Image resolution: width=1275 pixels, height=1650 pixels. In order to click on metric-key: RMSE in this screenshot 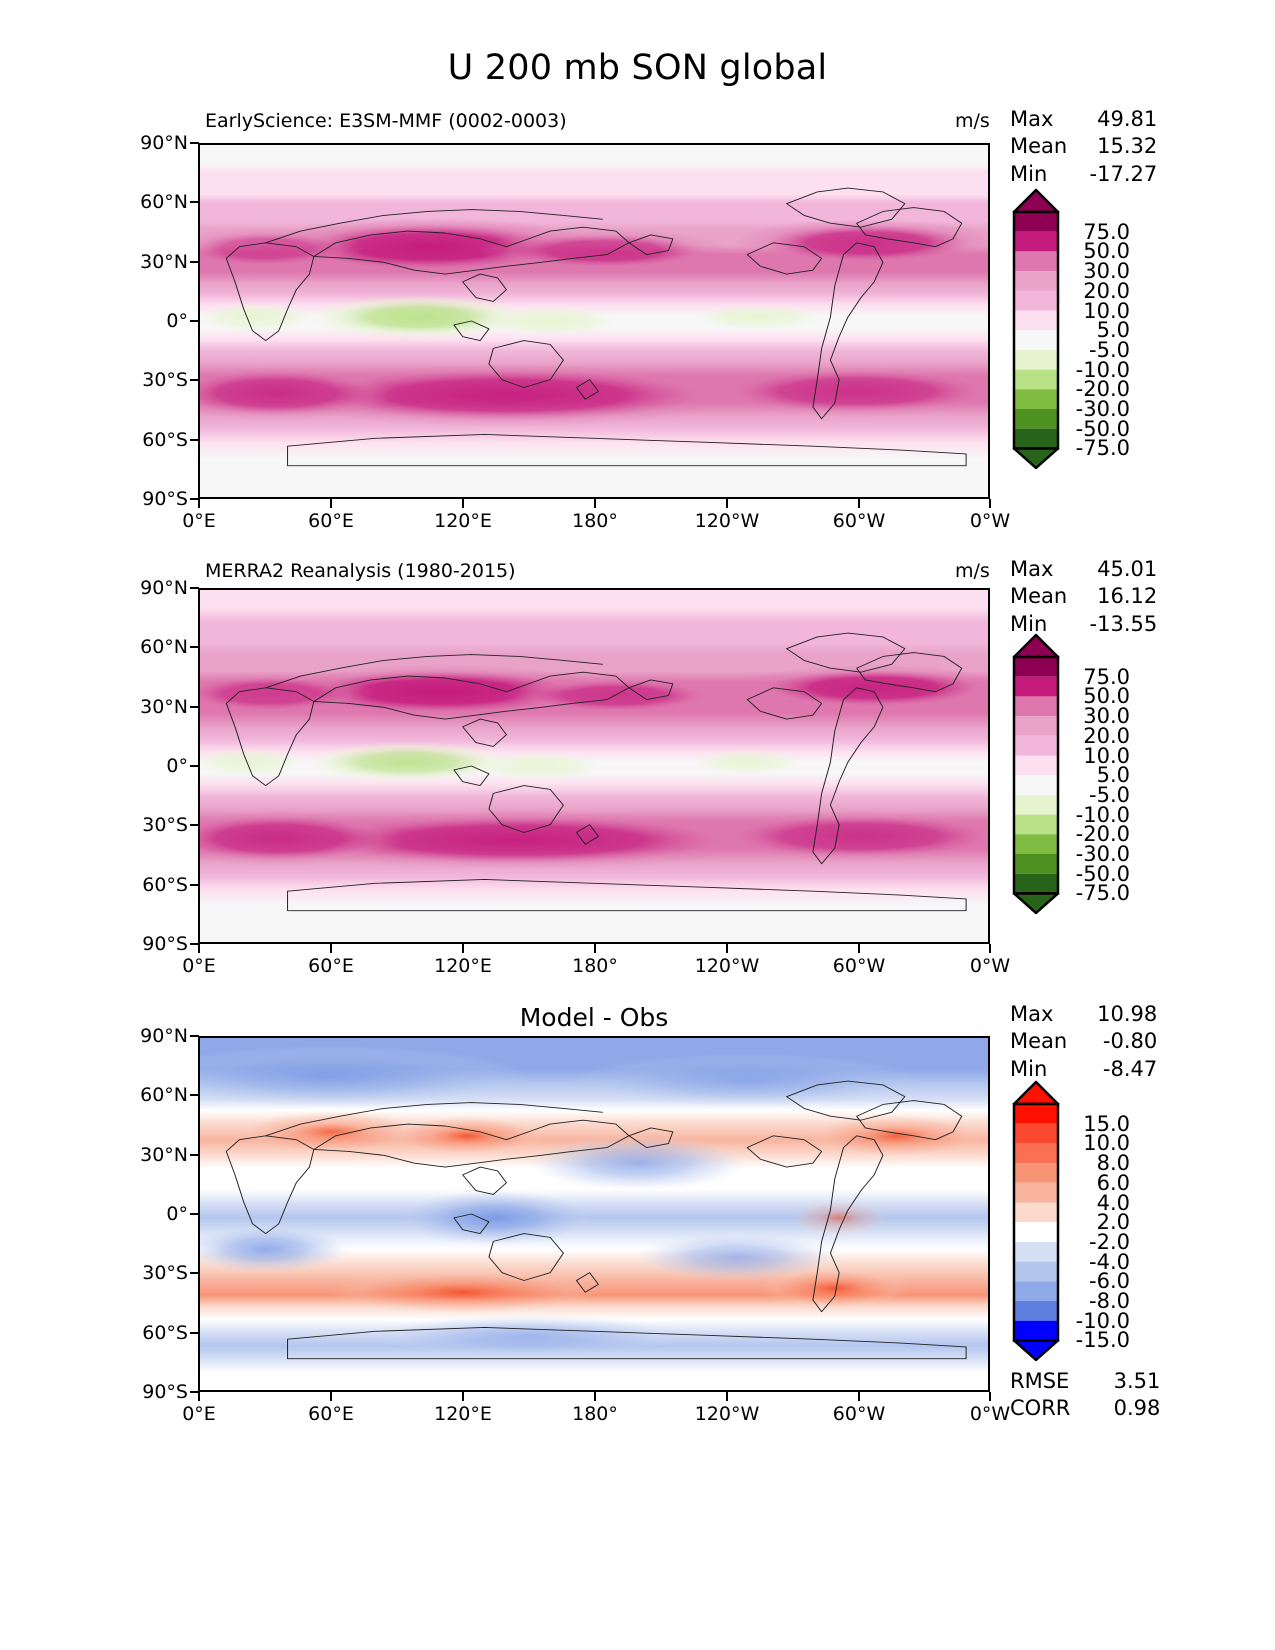, I will do `click(1040, 1381)`.